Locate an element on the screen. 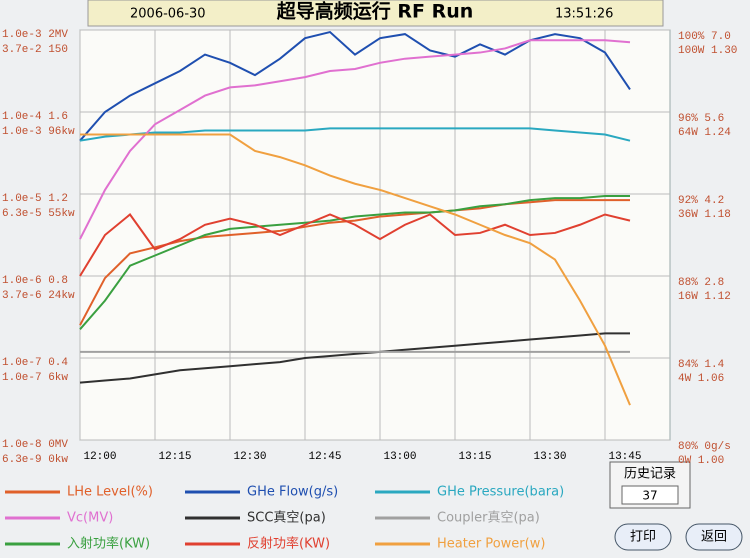 The image size is (750, 558). legend-label: LHe Level(%) is located at coordinates (110, 492).